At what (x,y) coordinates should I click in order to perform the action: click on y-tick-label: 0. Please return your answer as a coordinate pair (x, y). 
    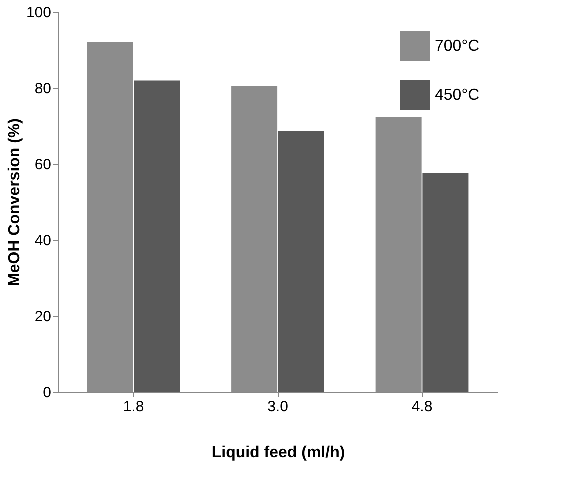
    Looking at the image, I should click on (47, 393).